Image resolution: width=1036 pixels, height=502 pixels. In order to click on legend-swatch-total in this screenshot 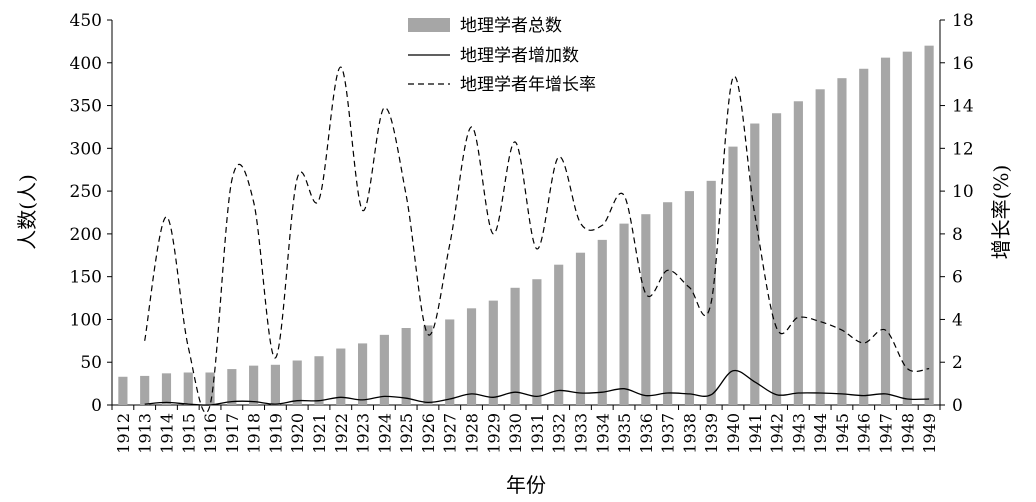, I will do `click(429, 25)`.